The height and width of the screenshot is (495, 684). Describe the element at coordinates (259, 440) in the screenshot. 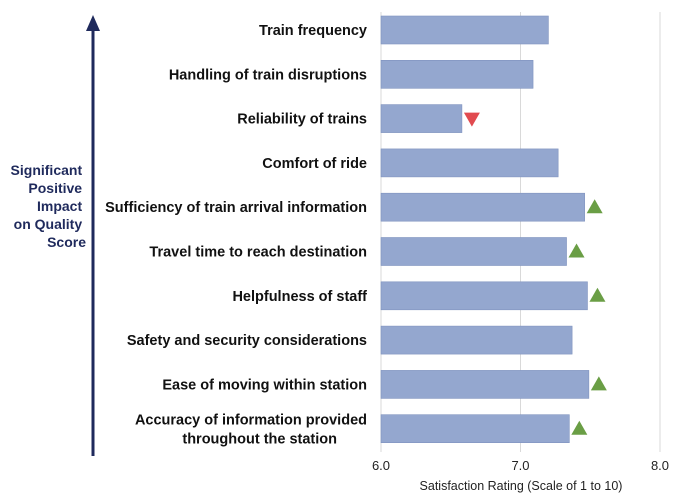

I see `category-label-line: throughout the station` at that location.